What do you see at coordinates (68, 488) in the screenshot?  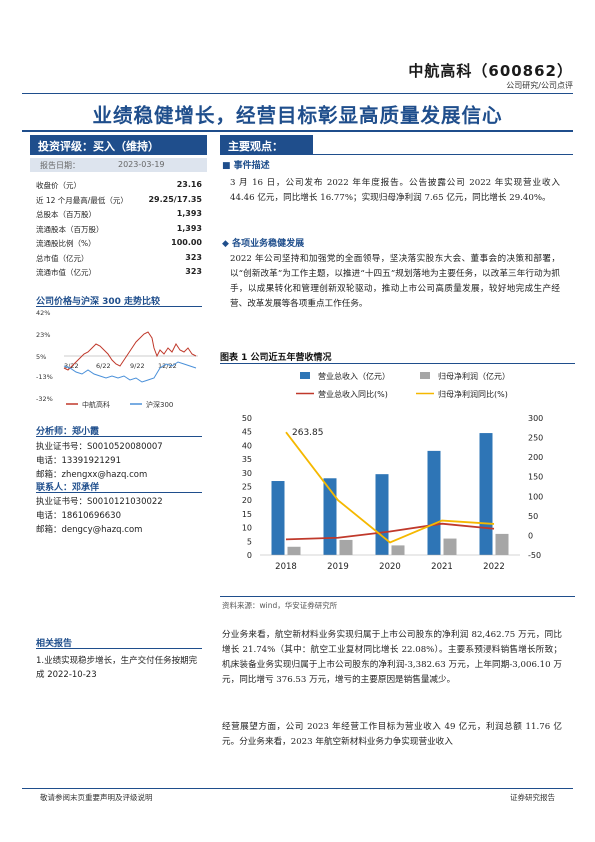 I see `contact-title: 联系人：邓承佯` at bounding box center [68, 488].